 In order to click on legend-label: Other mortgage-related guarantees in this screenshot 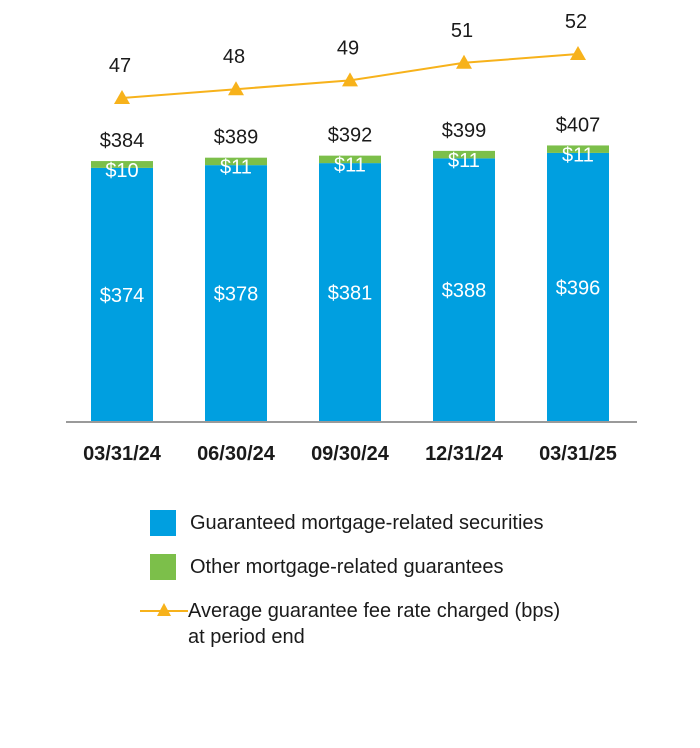, I will do `click(347, 567)`.